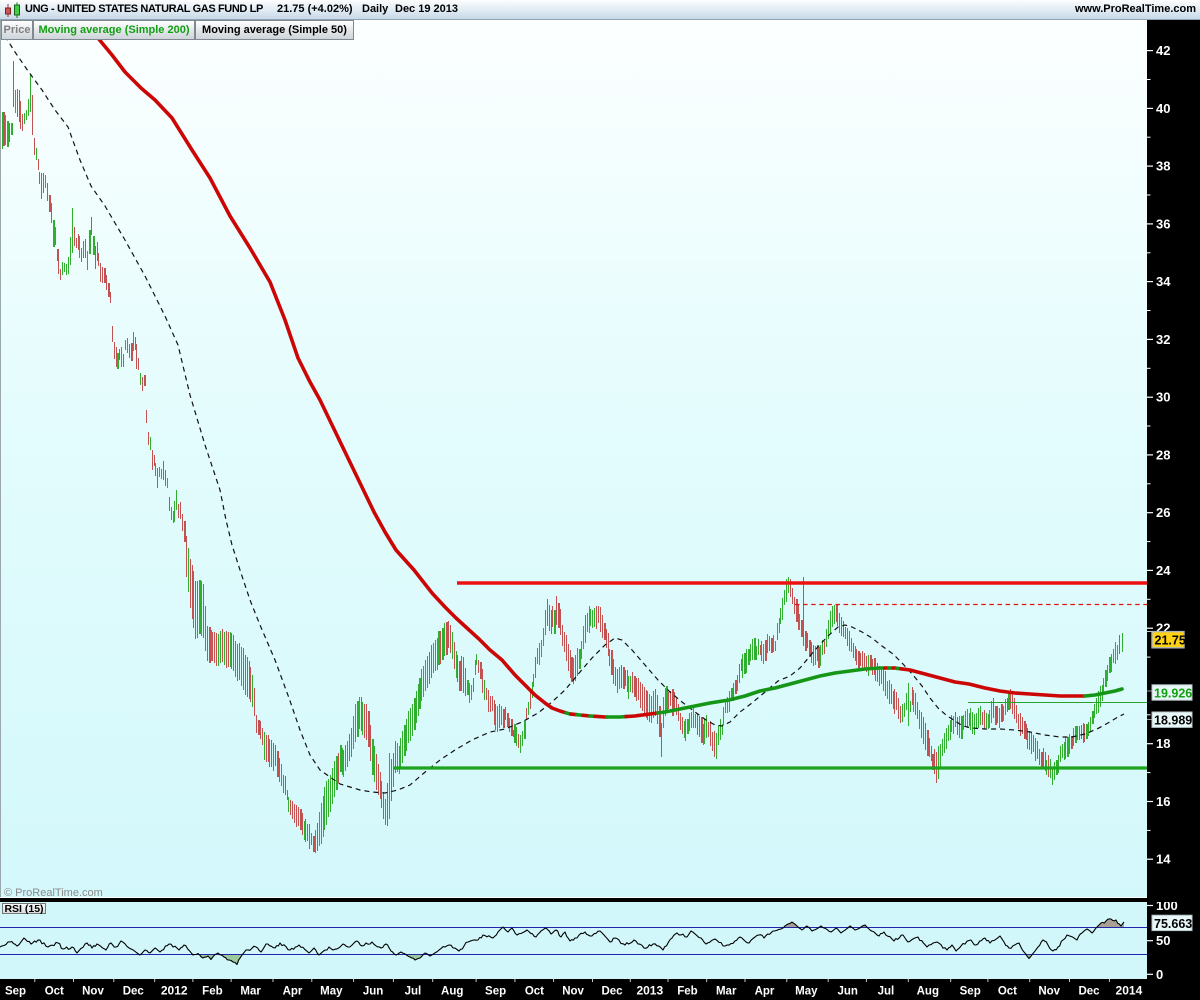 Image resolution: width=1200 pixels, height=1000 pixels. What do you see at coordinates (1170, 641) in the screenshot?
I see `svg-text: 21.75` at bounding box center [1170, 641].